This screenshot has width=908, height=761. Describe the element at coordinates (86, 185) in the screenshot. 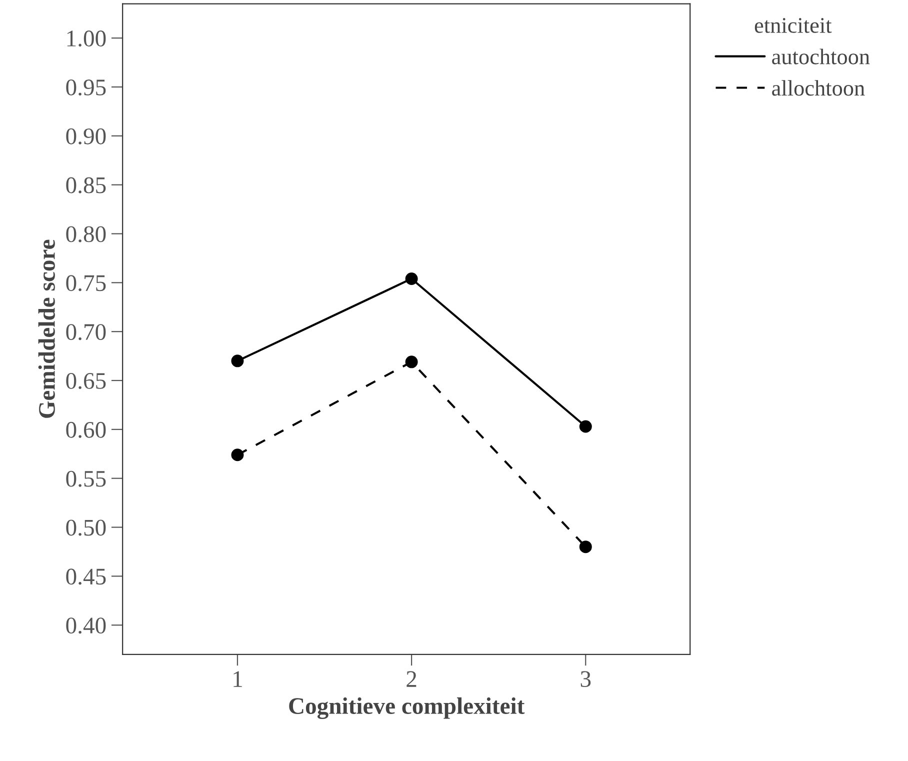

I see `y-tick-label: 0.85` at that location.